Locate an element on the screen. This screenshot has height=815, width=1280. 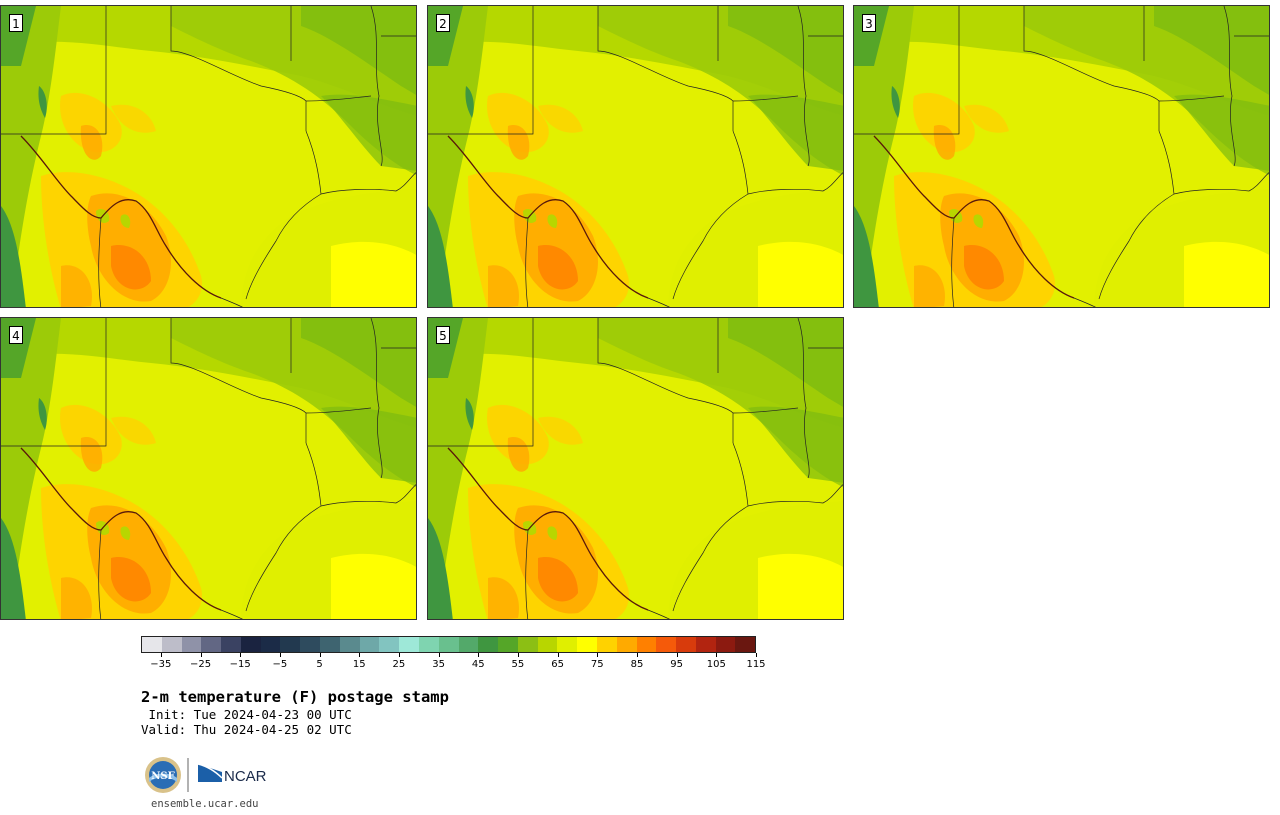
ensemble-member-panel-4: 4 is located at coordinates (208, 468).